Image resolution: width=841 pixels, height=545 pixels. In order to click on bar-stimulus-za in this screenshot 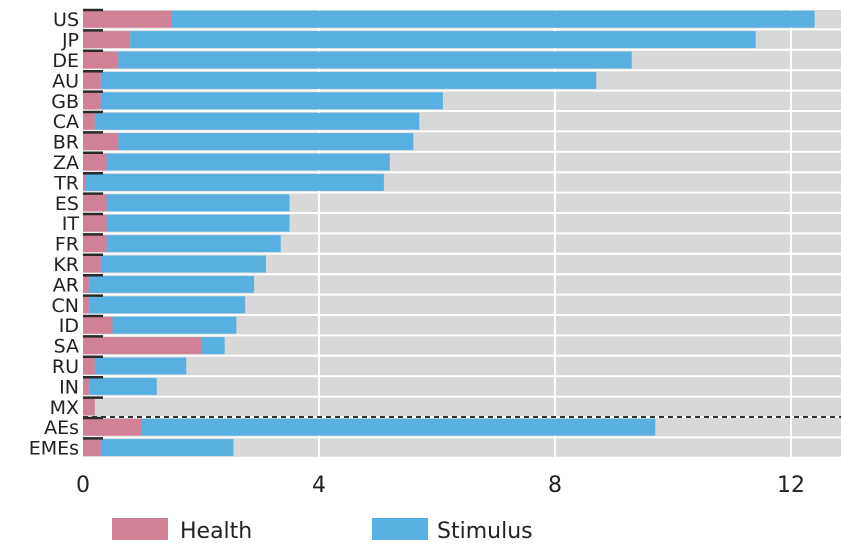, I will do `click(248, 162)`.